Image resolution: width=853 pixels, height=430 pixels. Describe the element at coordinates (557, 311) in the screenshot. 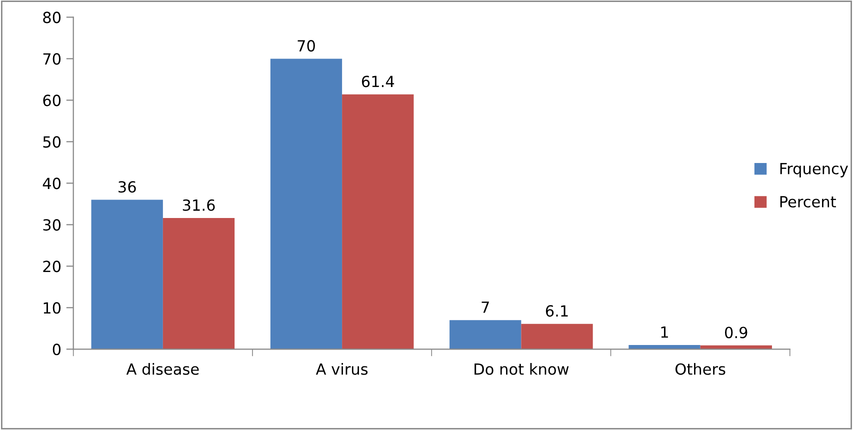

I see `data-label: 6.1` at that location.